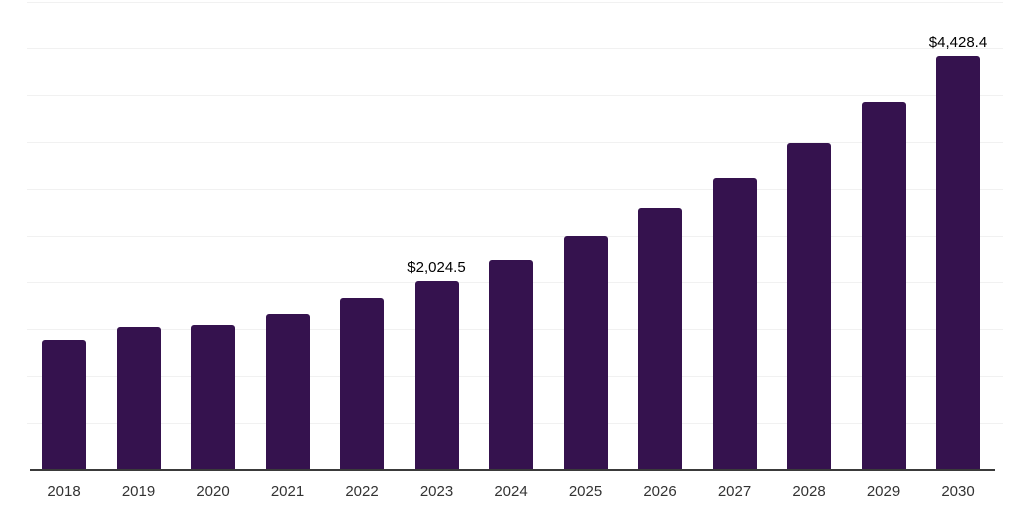 This screenshot has height=512, width=1024. What do you see at coordinates (287, 392) in the screenshot?
I see `bar-2021` at bounding box center [287, 392].